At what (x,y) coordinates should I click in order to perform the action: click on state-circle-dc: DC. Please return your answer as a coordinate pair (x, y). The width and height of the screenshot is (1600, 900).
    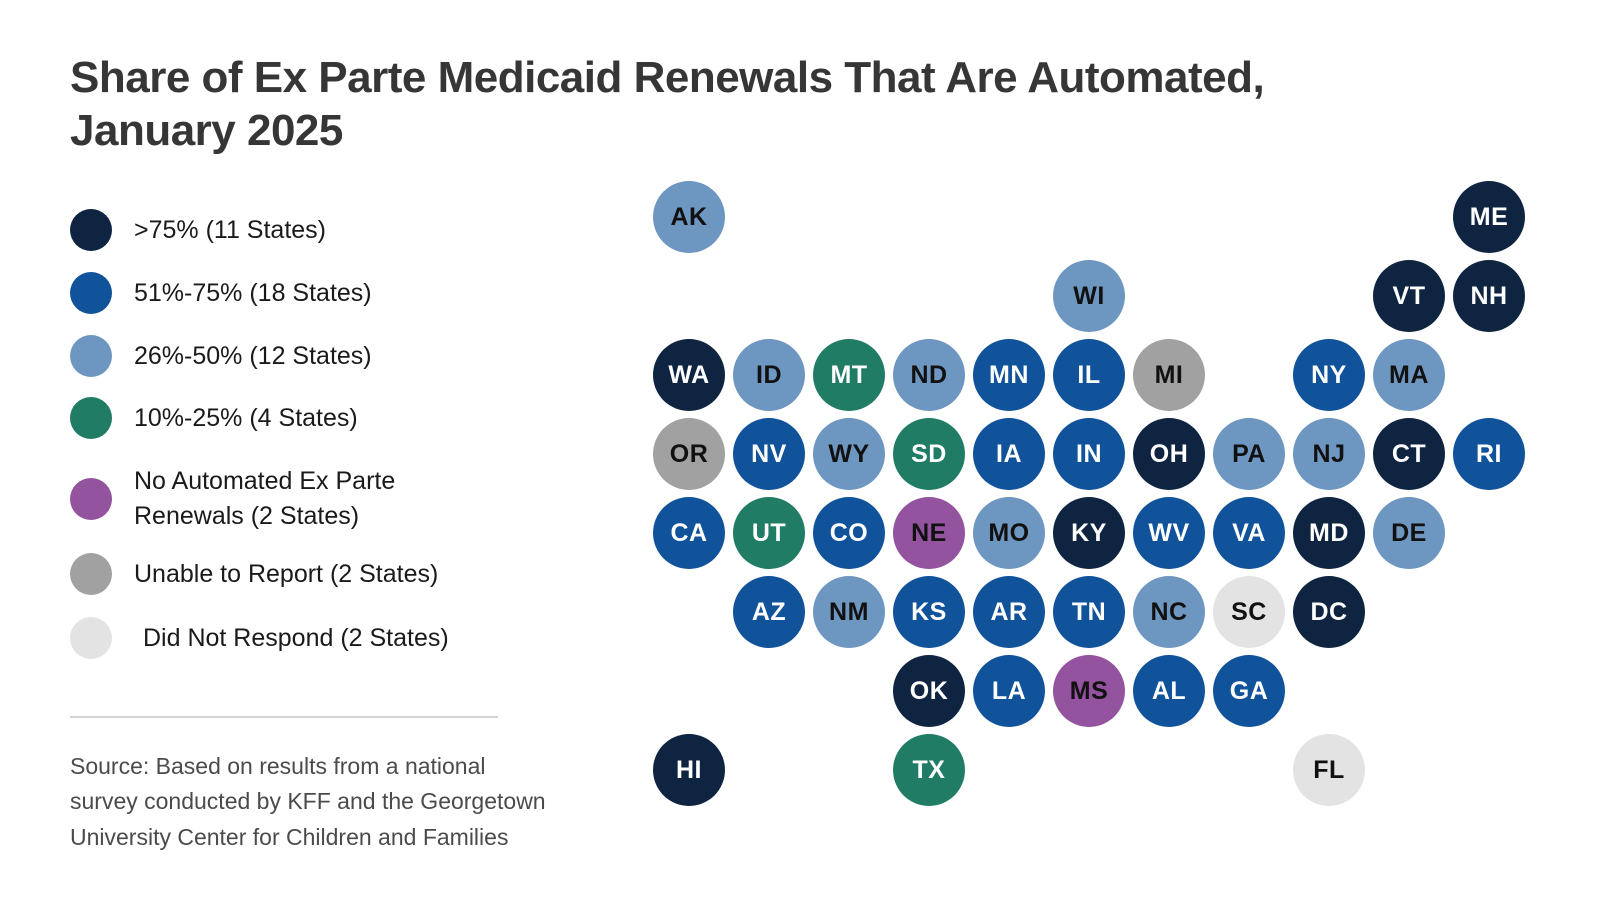
    Looking at the image, I should click on (1329, 612).